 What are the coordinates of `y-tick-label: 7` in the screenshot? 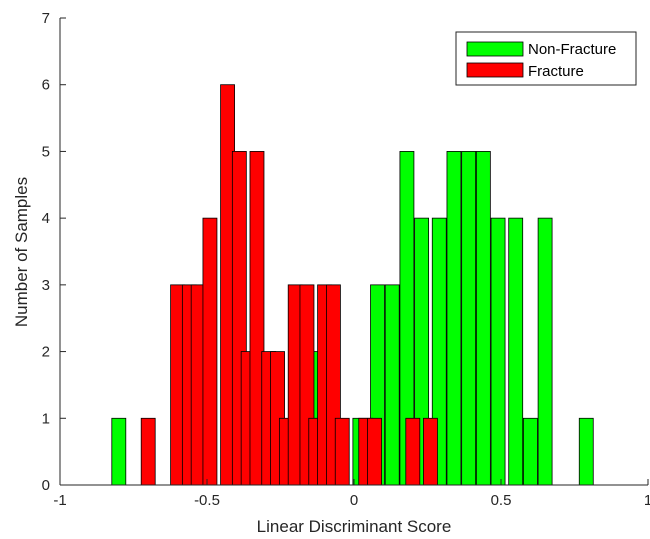 It's located at (46, 18).